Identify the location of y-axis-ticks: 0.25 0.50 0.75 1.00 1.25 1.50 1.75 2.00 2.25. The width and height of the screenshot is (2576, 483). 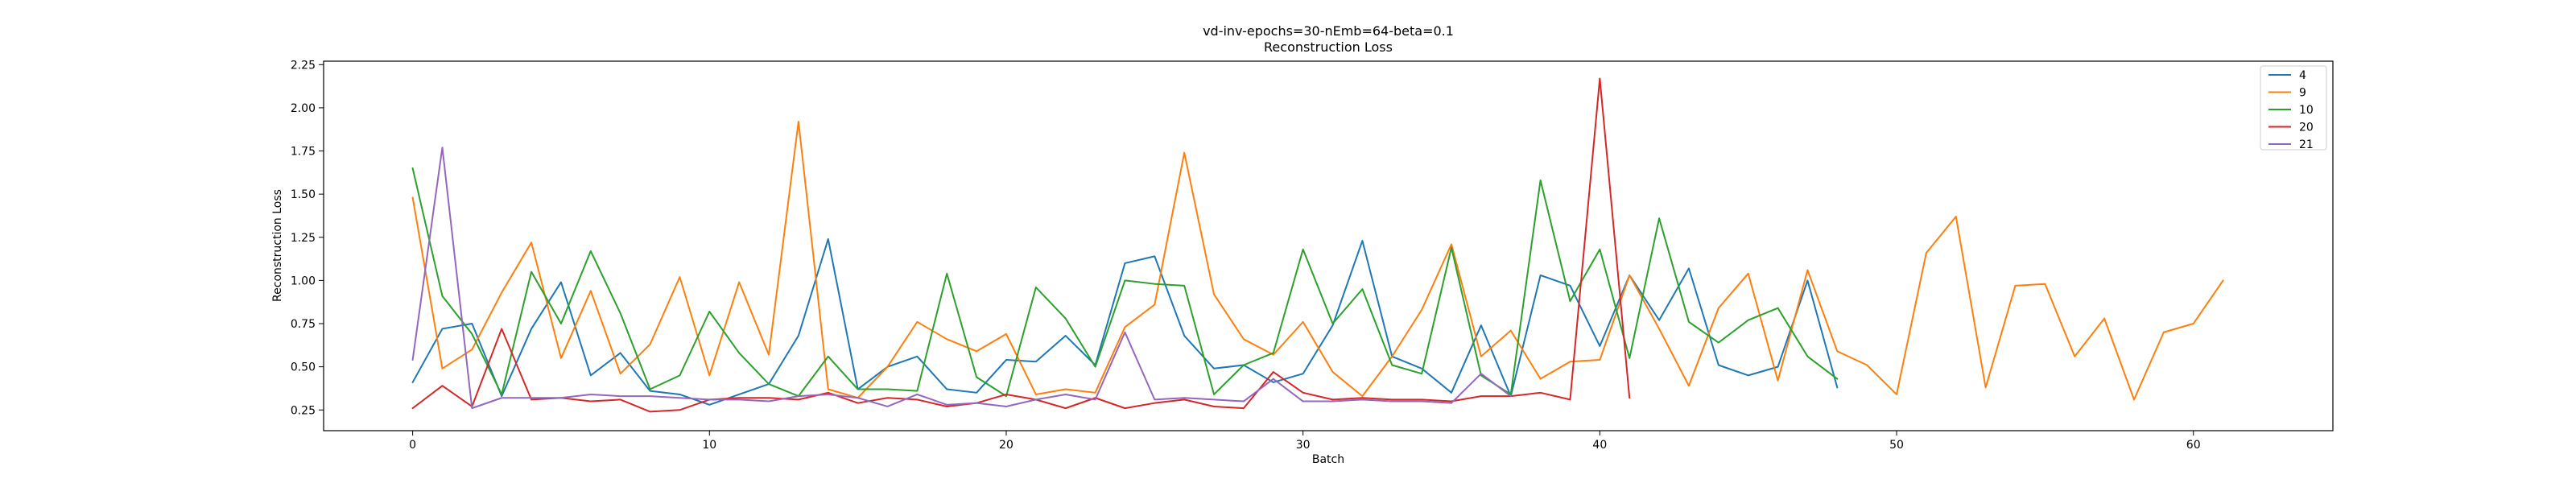
(307, 238).